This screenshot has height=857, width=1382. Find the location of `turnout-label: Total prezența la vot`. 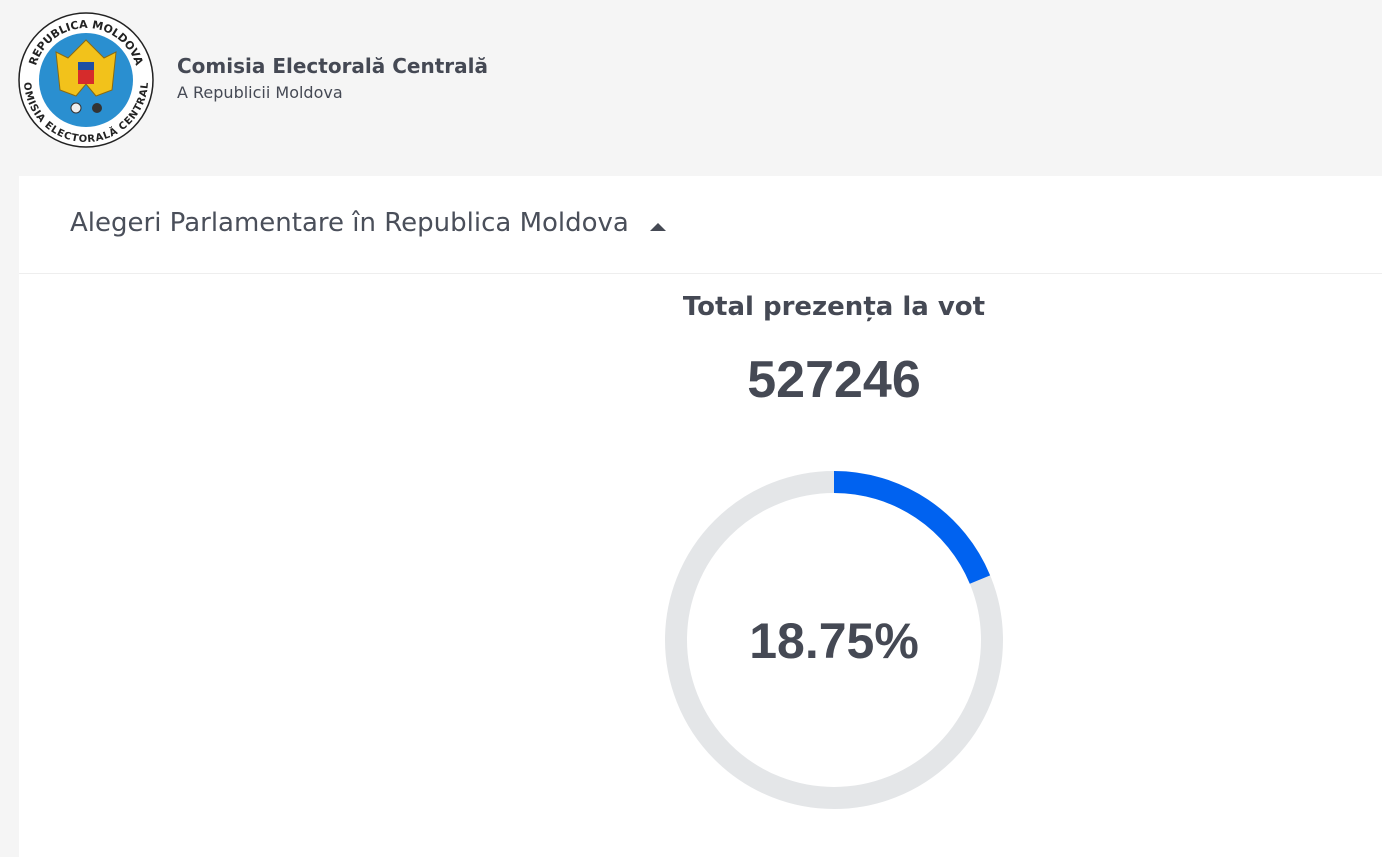

turnout-label: Total prezența la vot is located at coordinates (834, 307).